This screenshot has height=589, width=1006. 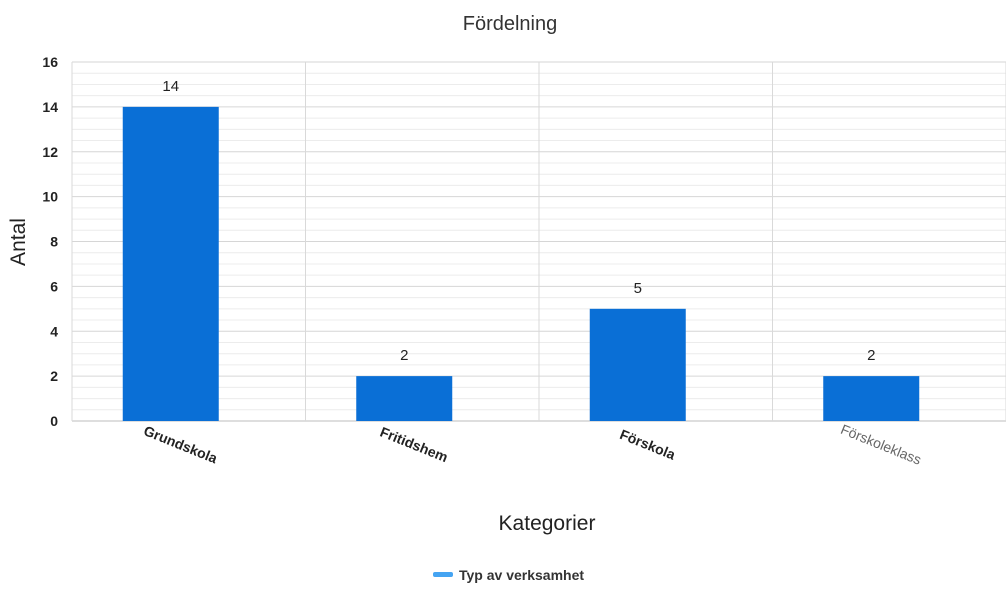 I want to click on legend-swatch, so click(x=443, y=574).